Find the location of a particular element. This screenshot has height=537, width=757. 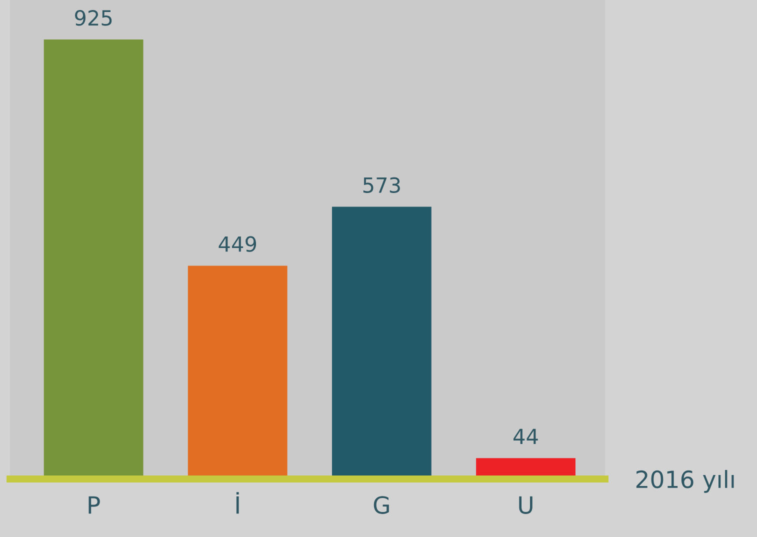

x-tick-label: İ is located at coordinates (237, 503).